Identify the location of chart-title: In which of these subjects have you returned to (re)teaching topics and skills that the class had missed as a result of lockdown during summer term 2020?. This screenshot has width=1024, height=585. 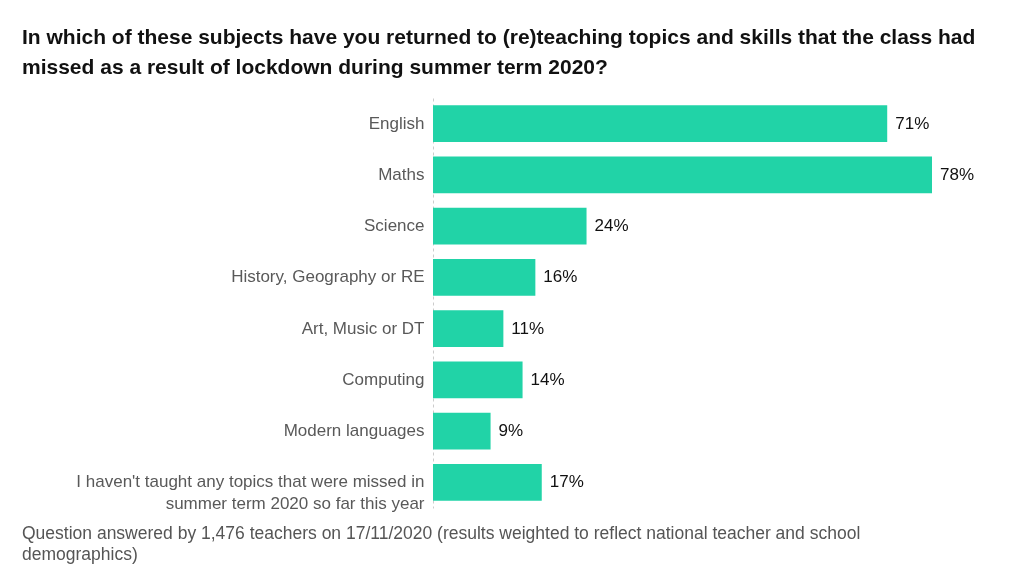
(499, 52).